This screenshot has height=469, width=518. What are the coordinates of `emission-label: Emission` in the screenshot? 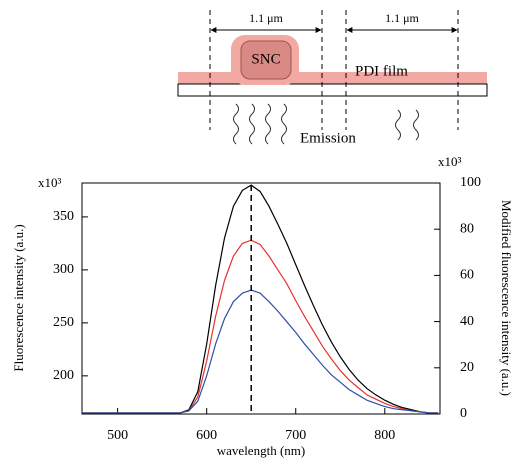 It's located at (328, 138).